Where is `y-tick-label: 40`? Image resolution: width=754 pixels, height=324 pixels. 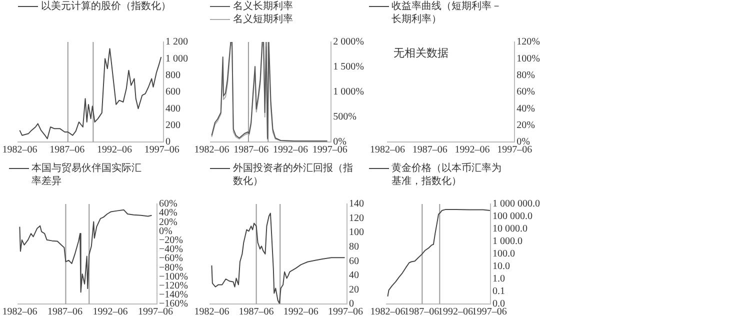 y-tick-label: 40 is located at coordinates (354, 276).